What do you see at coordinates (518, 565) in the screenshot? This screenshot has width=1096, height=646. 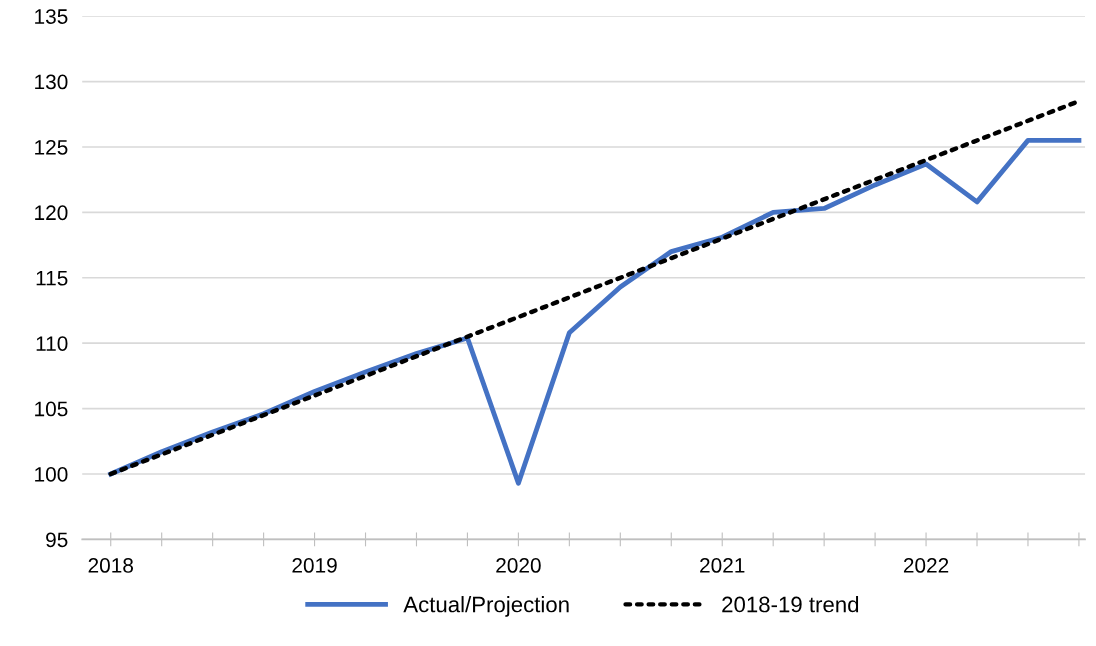 I see `x-tick-label: 2020` at bounding box center [518, 565].